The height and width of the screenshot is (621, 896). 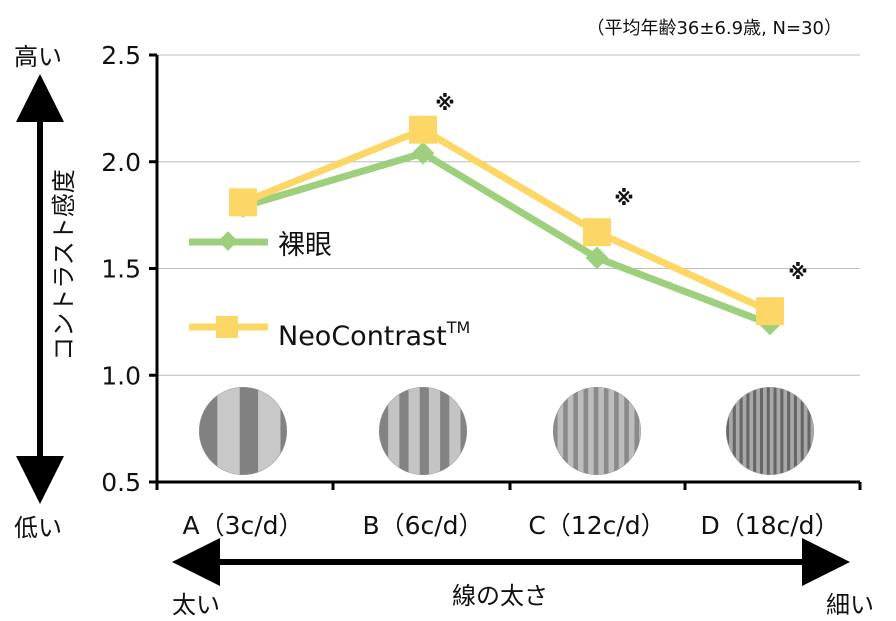 What do you see at coordinates (38, 528) in the screenshot?
I see `y-low-label: 低い` at bounding box center [38, 528].